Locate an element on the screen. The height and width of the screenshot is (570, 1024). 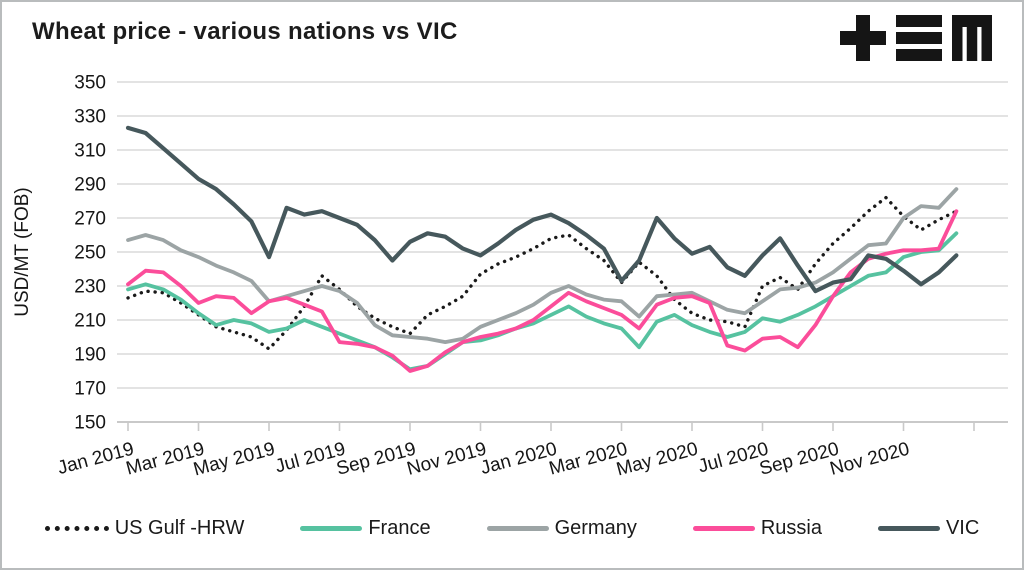
legend-label: Germany is located at coordinates (595, 528).